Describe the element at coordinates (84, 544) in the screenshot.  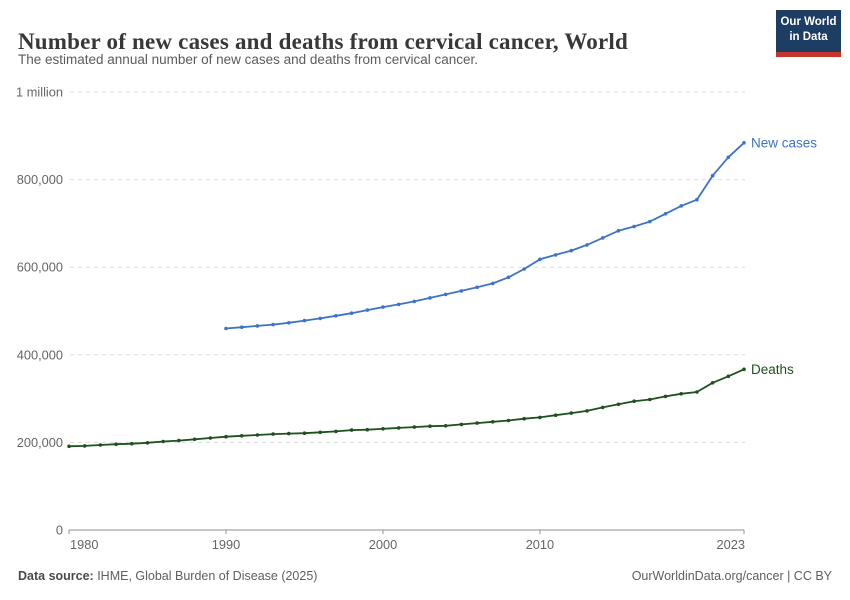
I see `x-tick-label: 1980` at that location.